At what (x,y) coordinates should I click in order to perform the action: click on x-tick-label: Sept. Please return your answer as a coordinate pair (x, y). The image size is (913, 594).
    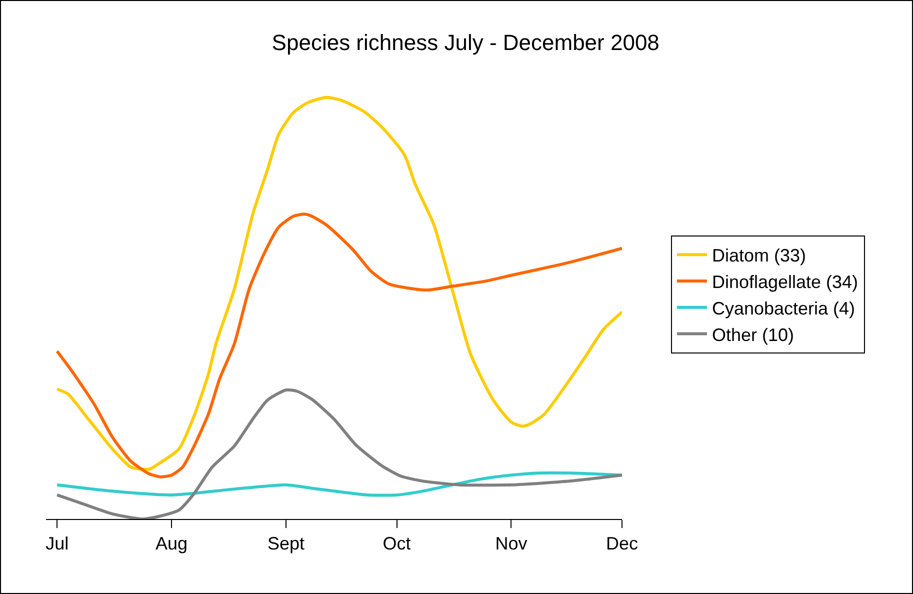
    Looking at the image, I should click on (286, 544).